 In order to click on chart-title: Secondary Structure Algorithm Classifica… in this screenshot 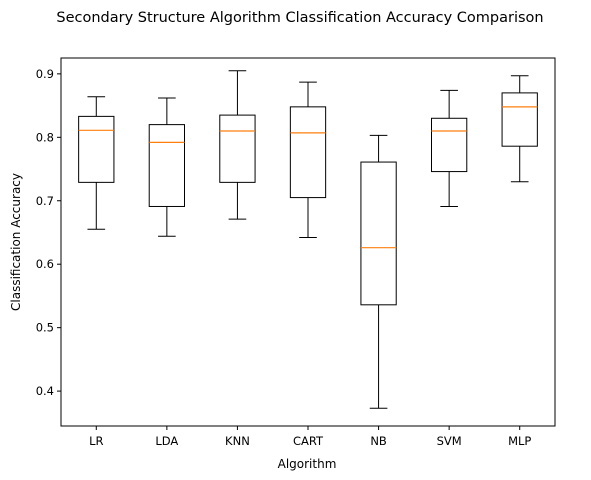, I will do `click(299, 18)`.